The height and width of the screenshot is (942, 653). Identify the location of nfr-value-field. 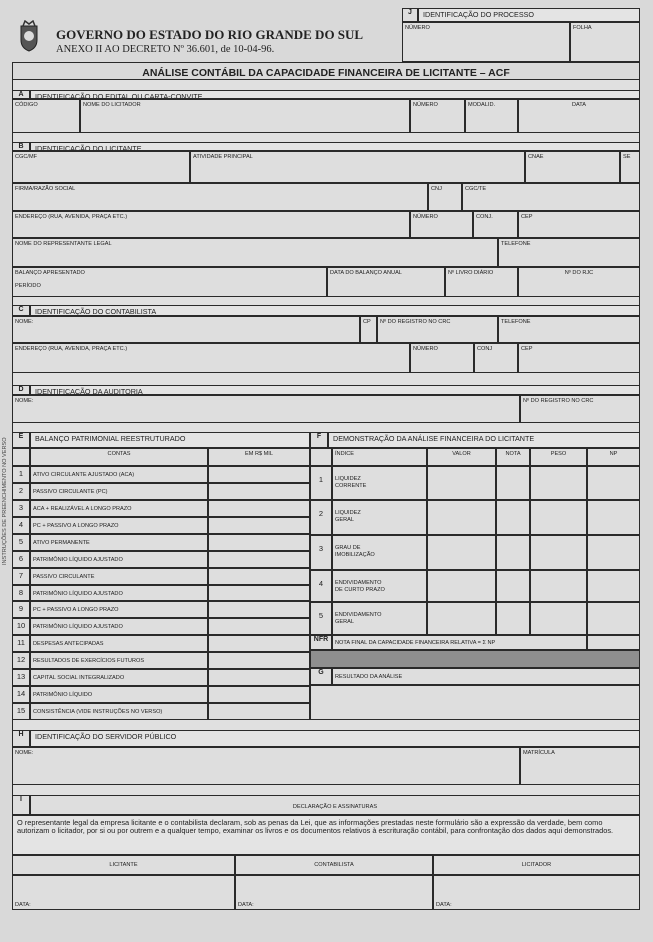
(613, 642).